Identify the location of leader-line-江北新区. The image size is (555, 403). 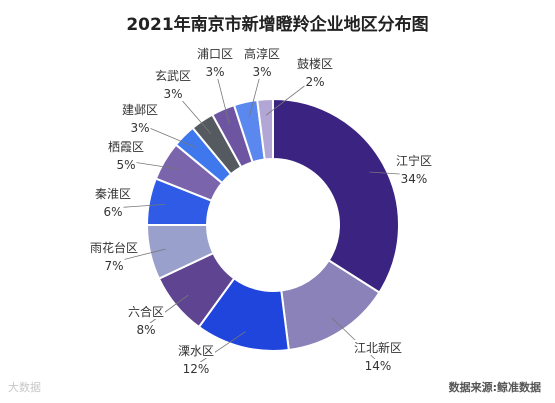
(355, 340).